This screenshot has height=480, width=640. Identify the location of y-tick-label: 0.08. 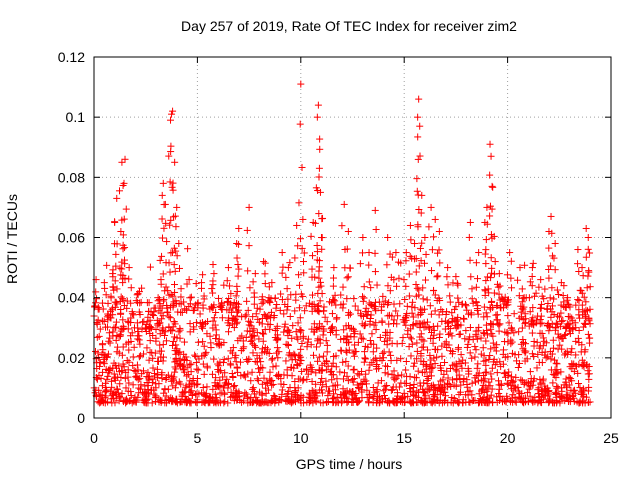
(71, 177).